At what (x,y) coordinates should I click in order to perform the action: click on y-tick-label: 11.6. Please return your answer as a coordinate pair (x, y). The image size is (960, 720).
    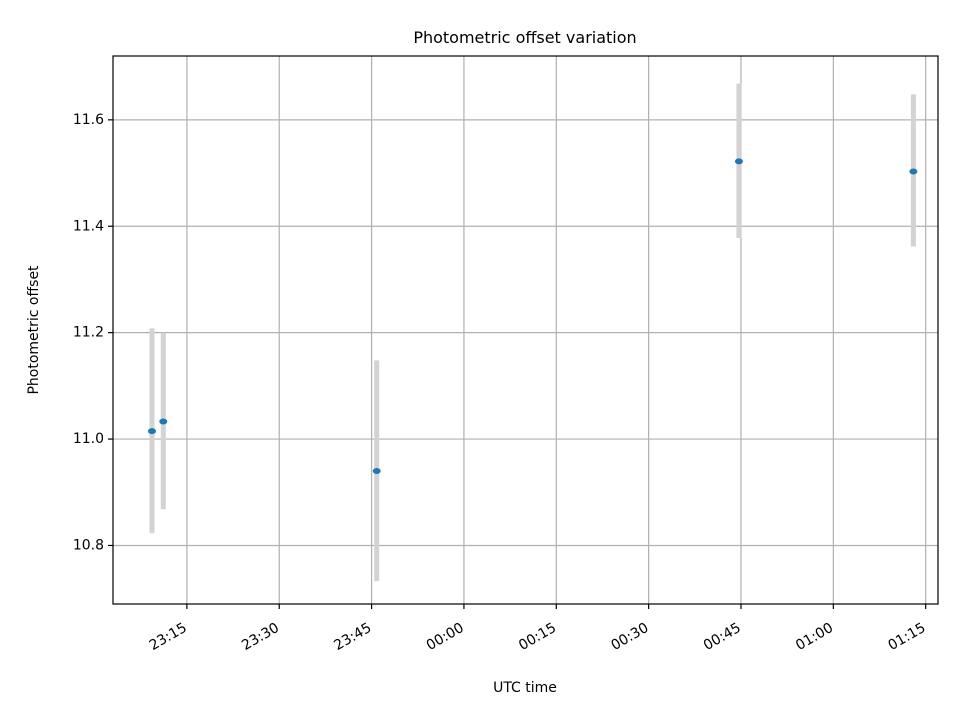
    Looking at the image, I should click on (88, 120).